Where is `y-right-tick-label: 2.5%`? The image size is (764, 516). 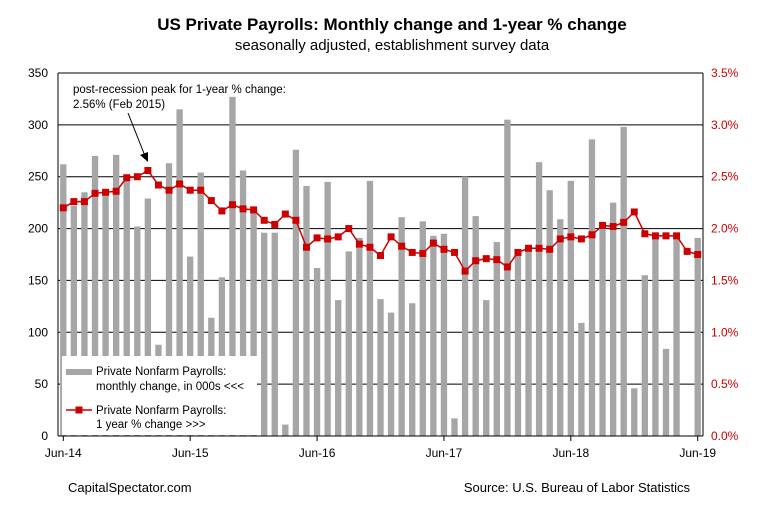 y-right-tick-label: 2.5% is located at coordinates (725, 177).